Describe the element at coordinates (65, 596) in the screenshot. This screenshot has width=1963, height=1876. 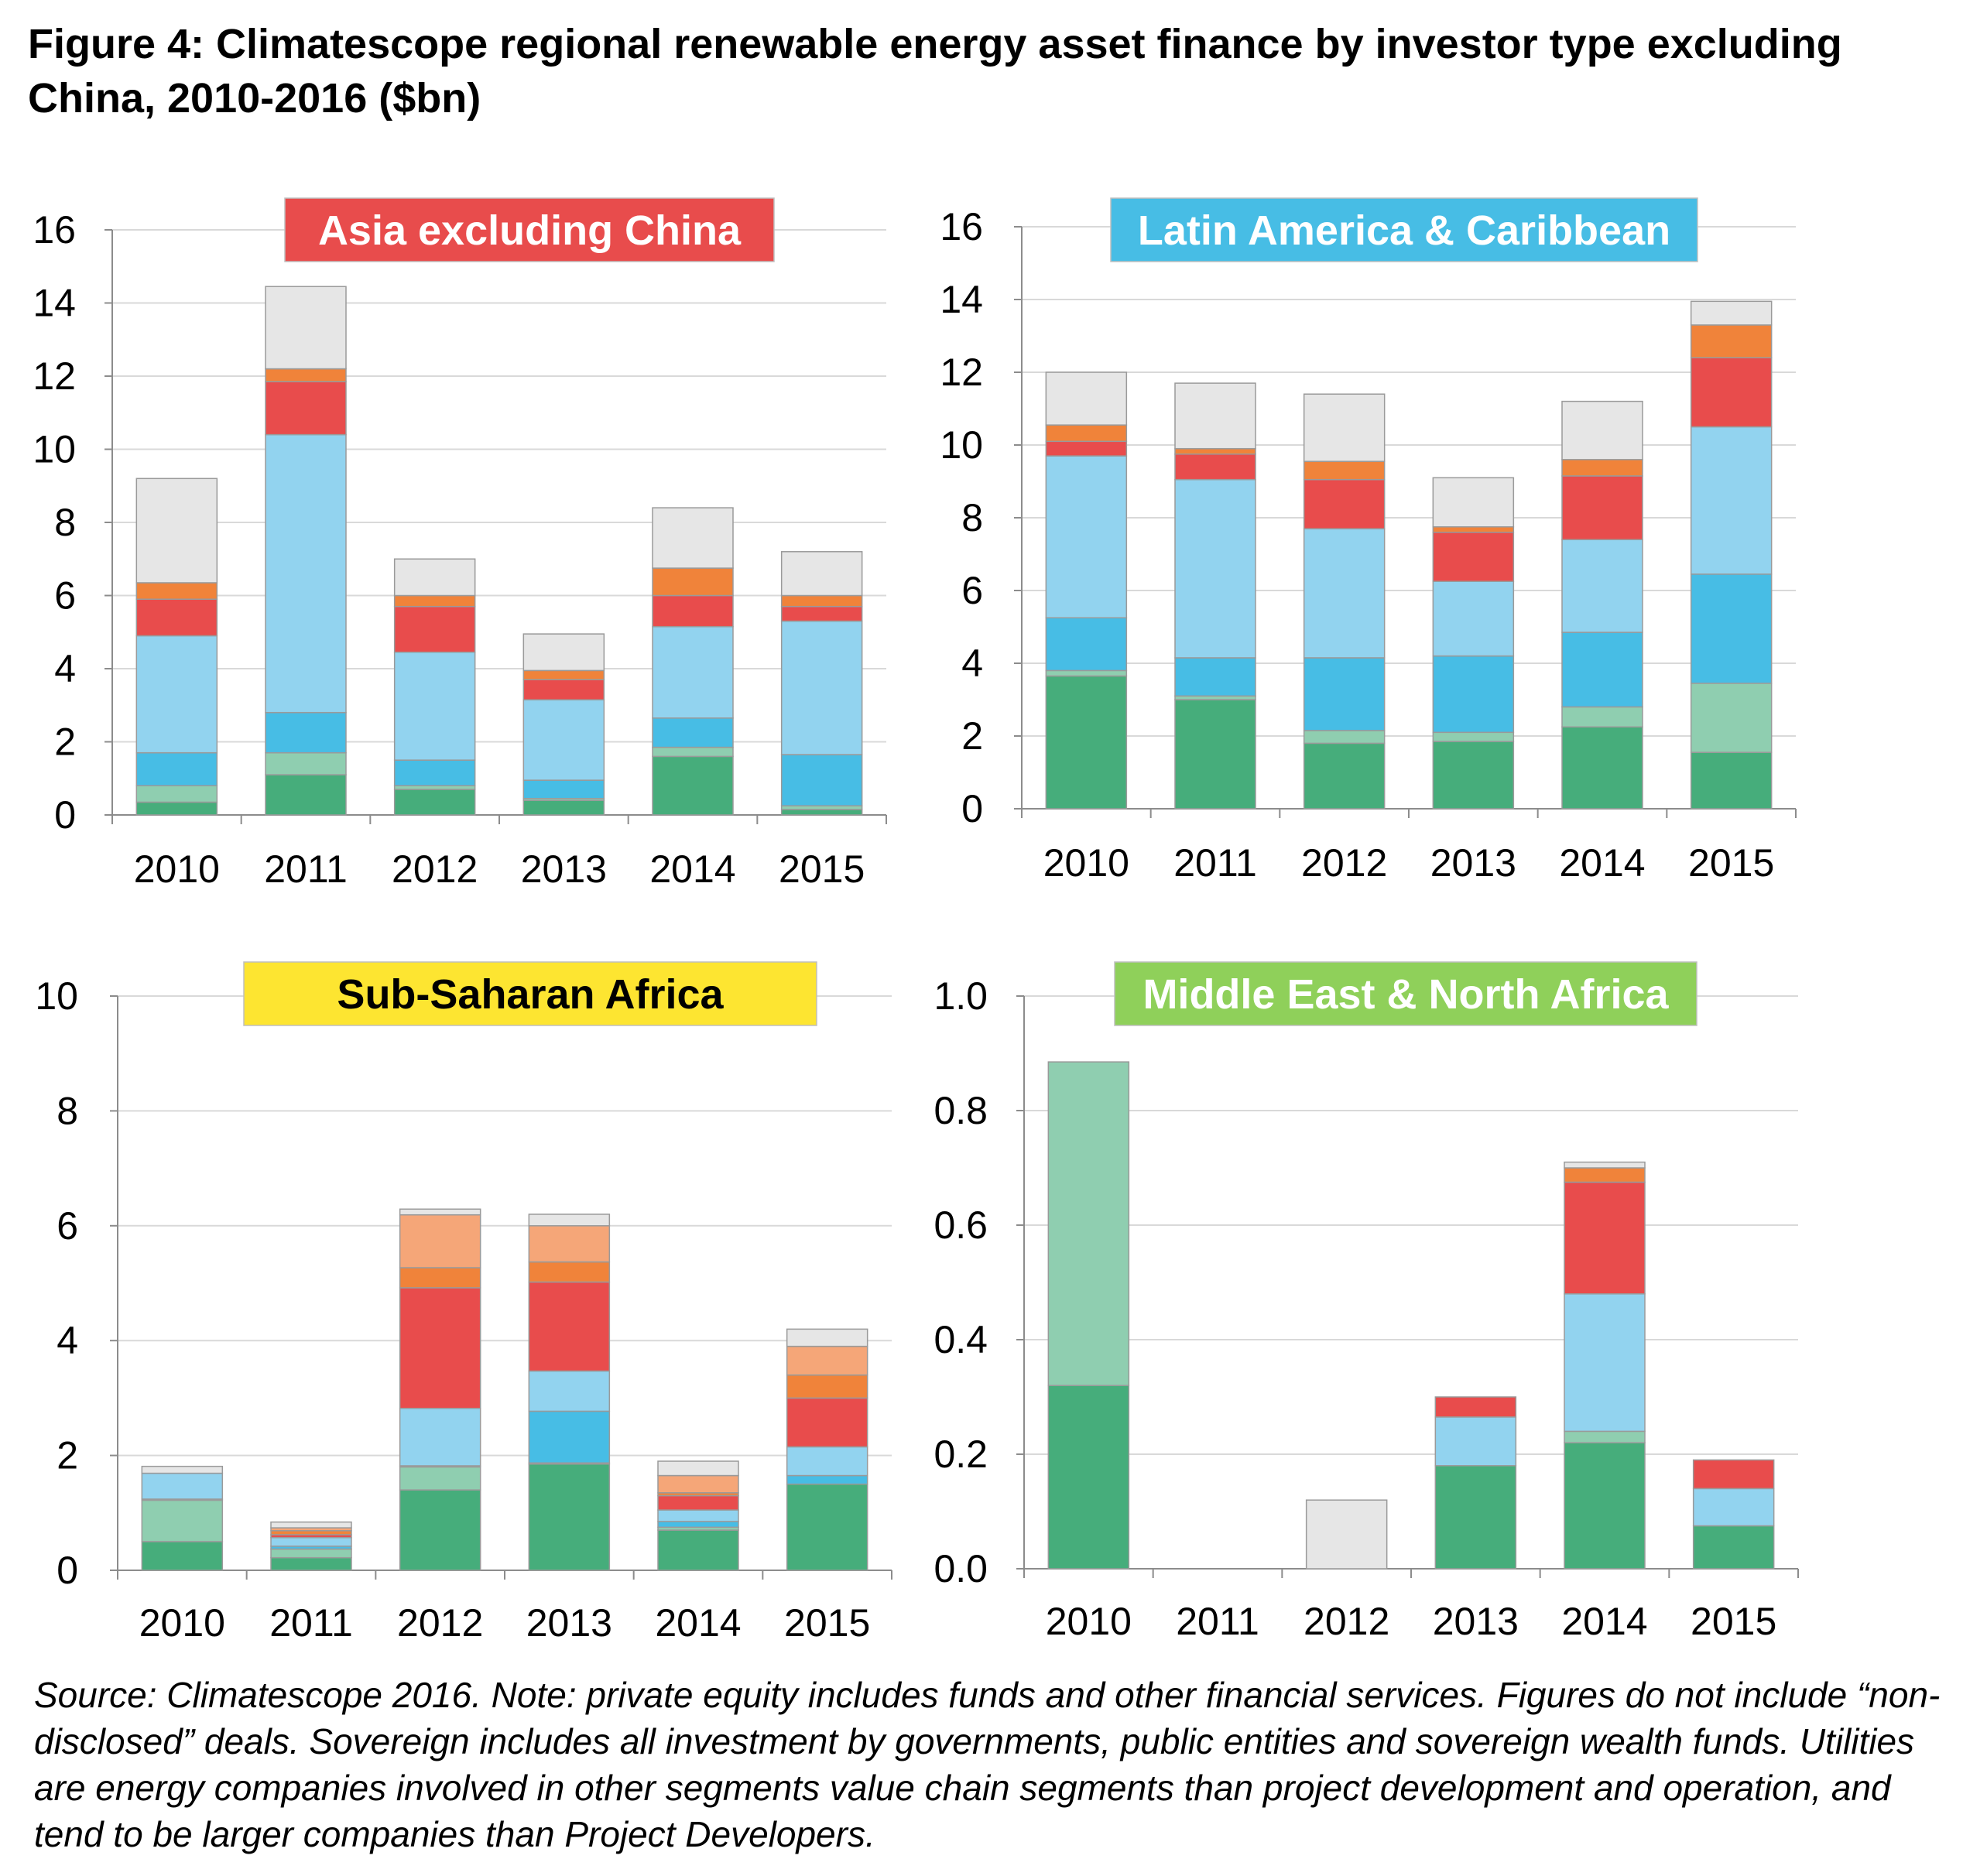
I see `y-tick-label: 6` at that location.